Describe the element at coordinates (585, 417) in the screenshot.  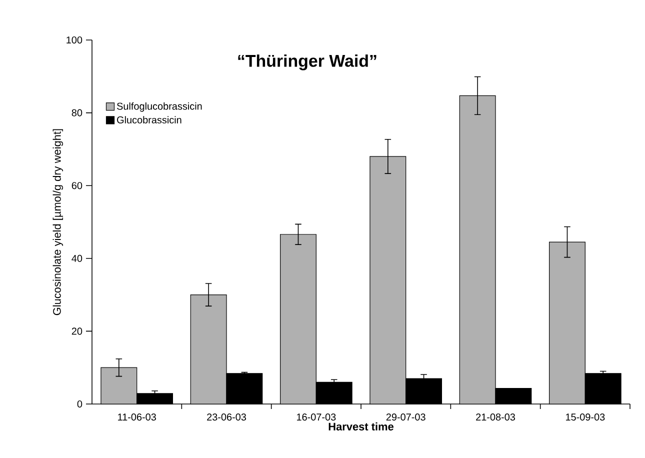
I see `x-tick-label: 15-09-03` at that location.